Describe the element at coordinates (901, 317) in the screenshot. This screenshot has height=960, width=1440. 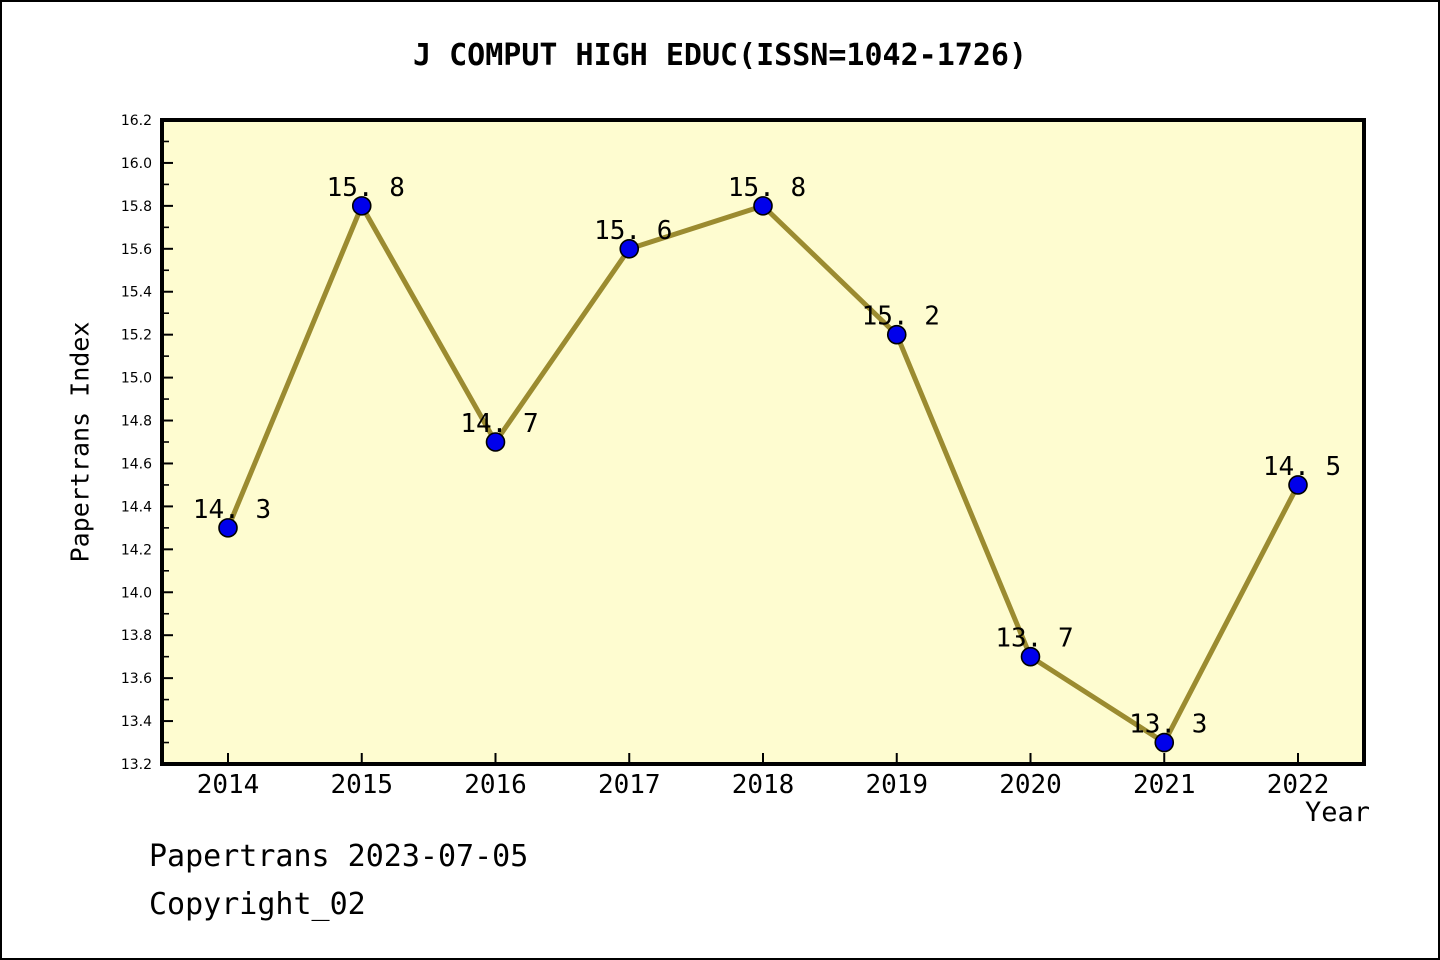
I see `data-point-label: 15. 2` at that location.